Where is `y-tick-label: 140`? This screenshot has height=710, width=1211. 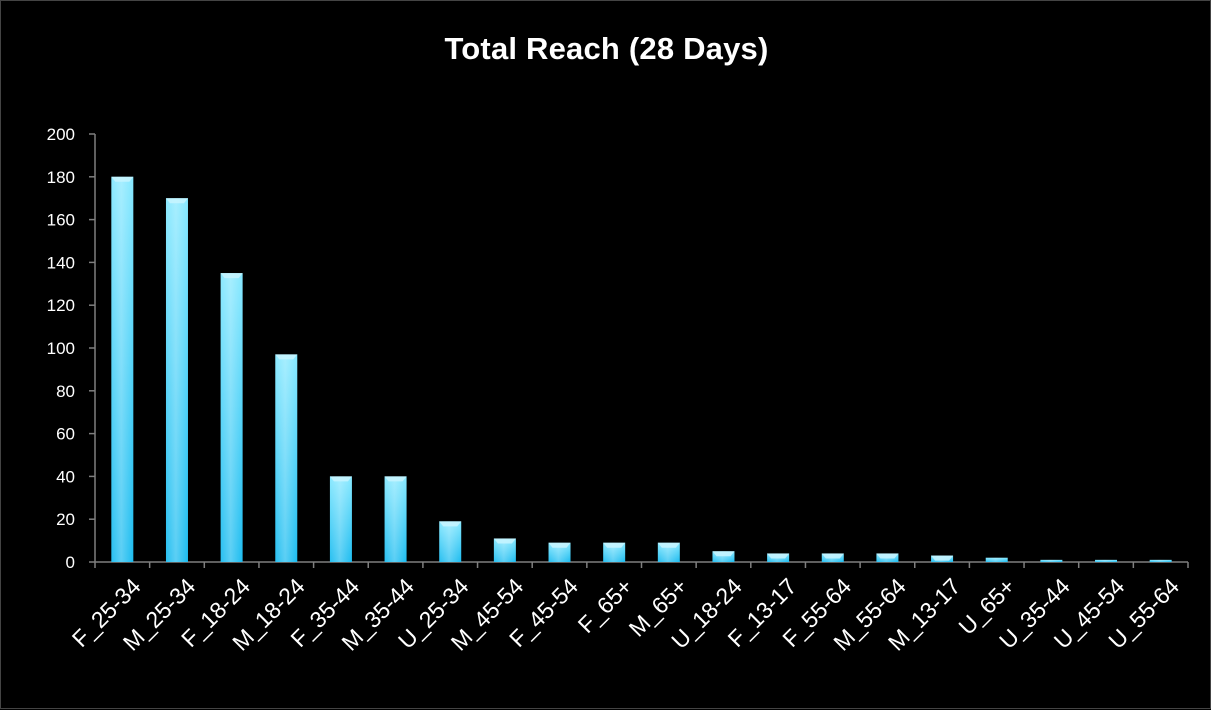 y-tick-label: 140 is located at coordinates (61, 262).